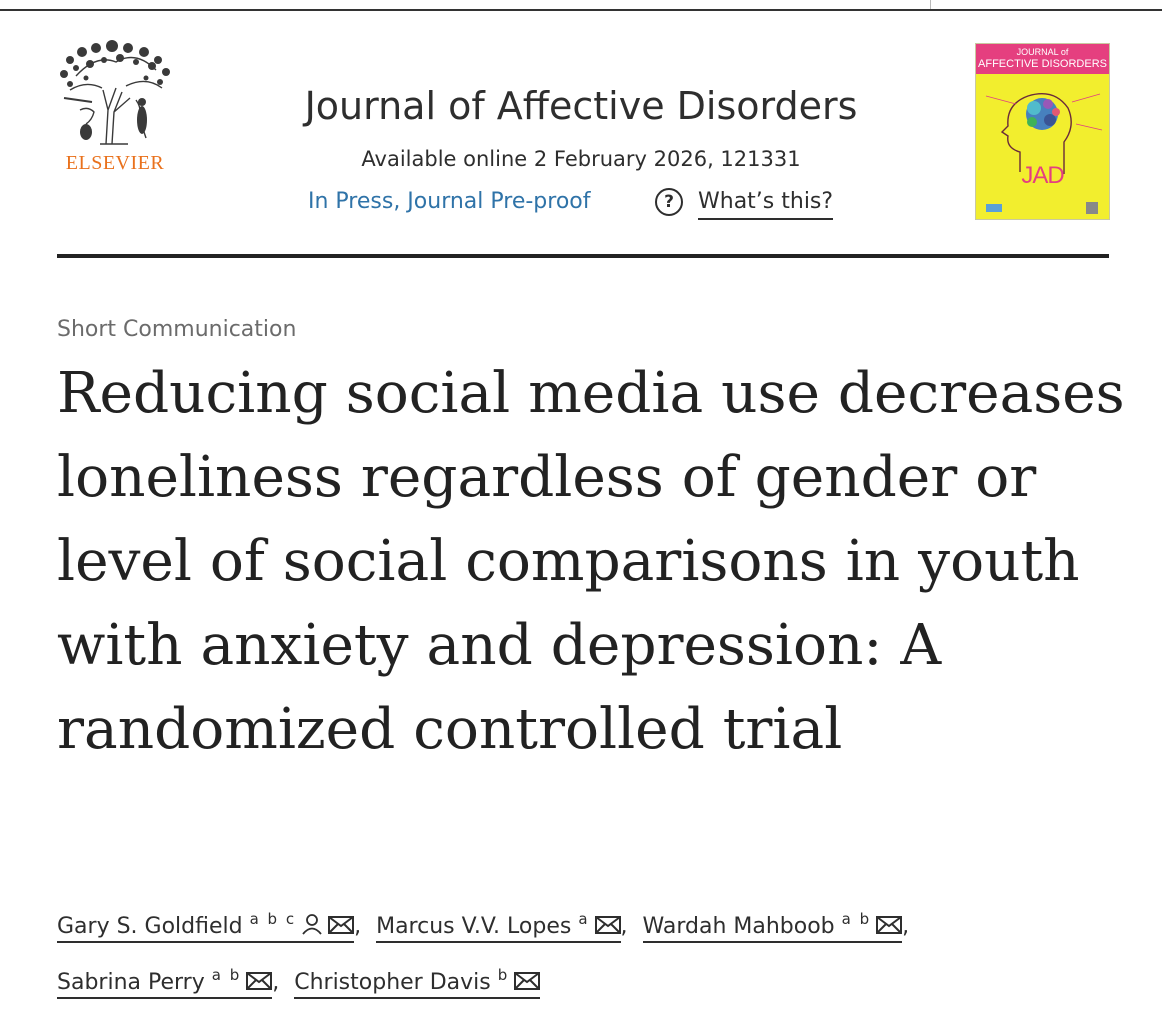 The width and height of the screenshot is (1162, 1018). I want to click on elsevier-logo-link: ELSEVIER, so click(115, 107).